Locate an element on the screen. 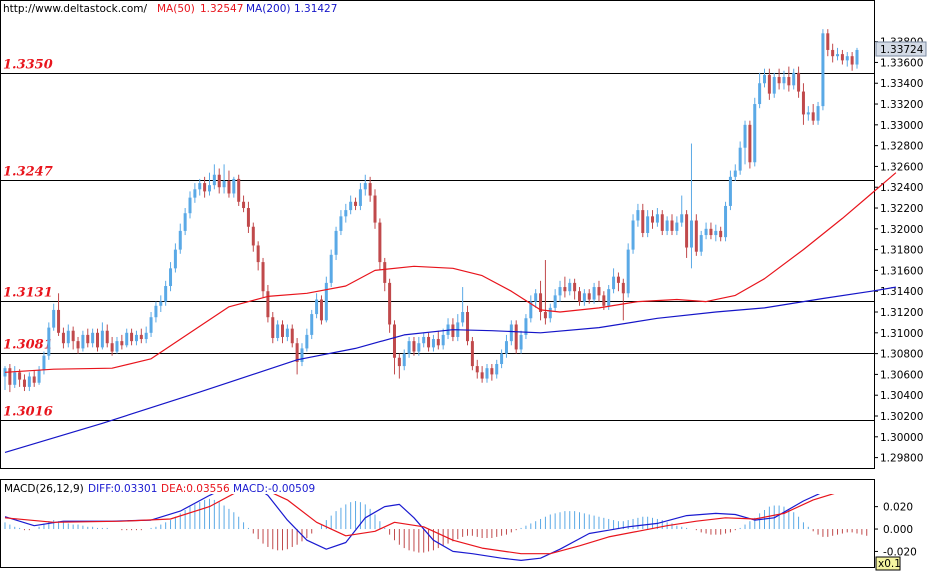 This screenshot has width=930, height=578. zoom-box is located at coordinates (888, 563).